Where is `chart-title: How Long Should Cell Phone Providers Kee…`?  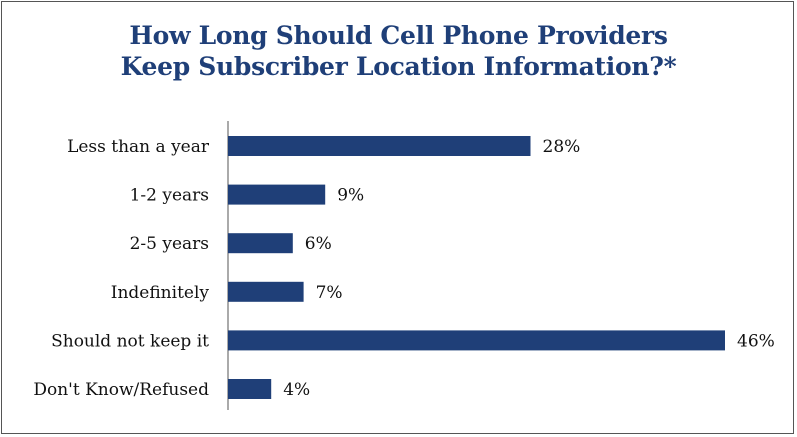 chart-title: How Long Should Cell Phone Providers Kee… is located at coordinates (398, 51).